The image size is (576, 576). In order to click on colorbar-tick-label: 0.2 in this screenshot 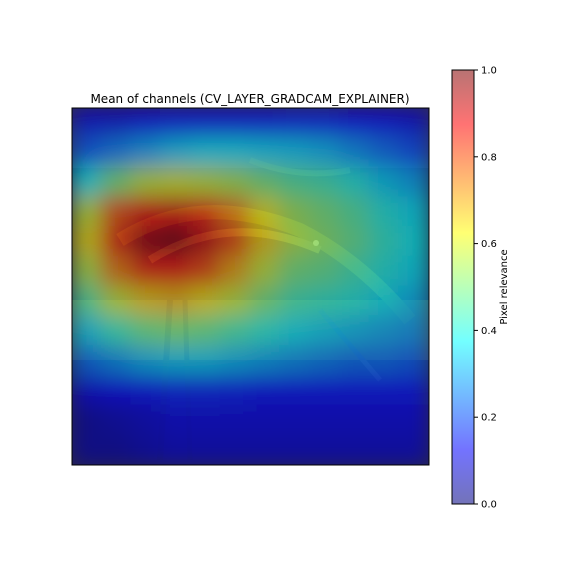, I will do `click(489, 418)`.